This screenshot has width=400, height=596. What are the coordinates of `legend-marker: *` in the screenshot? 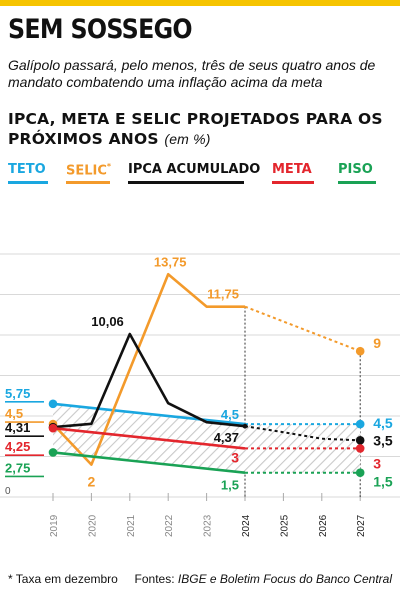 It's located at (109, 166).